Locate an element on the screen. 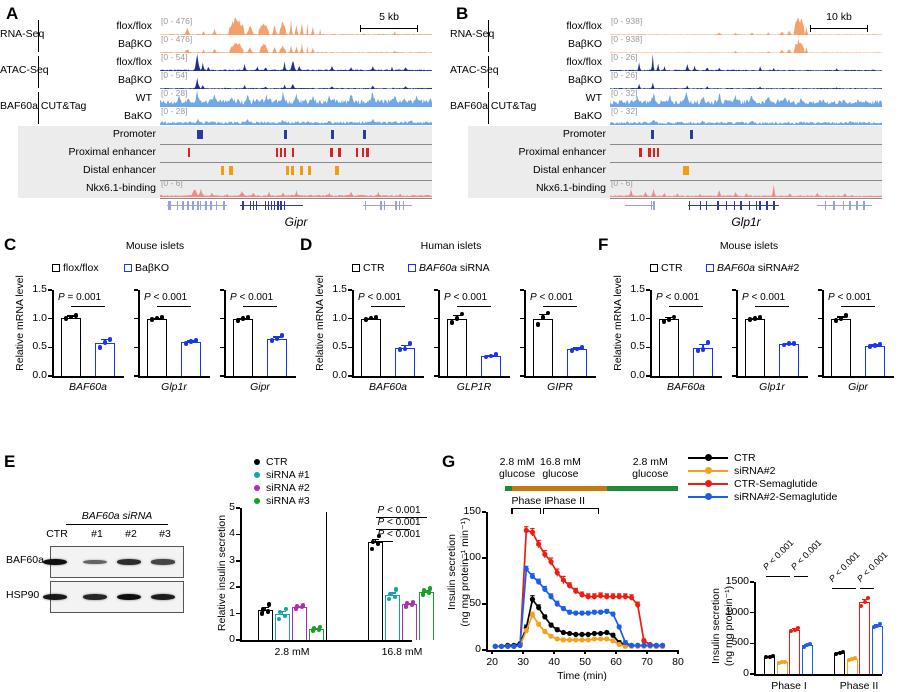 This screenshot has height=692, width=900. x-axis-label-2: GIPR is located at coordinates (560, 387).